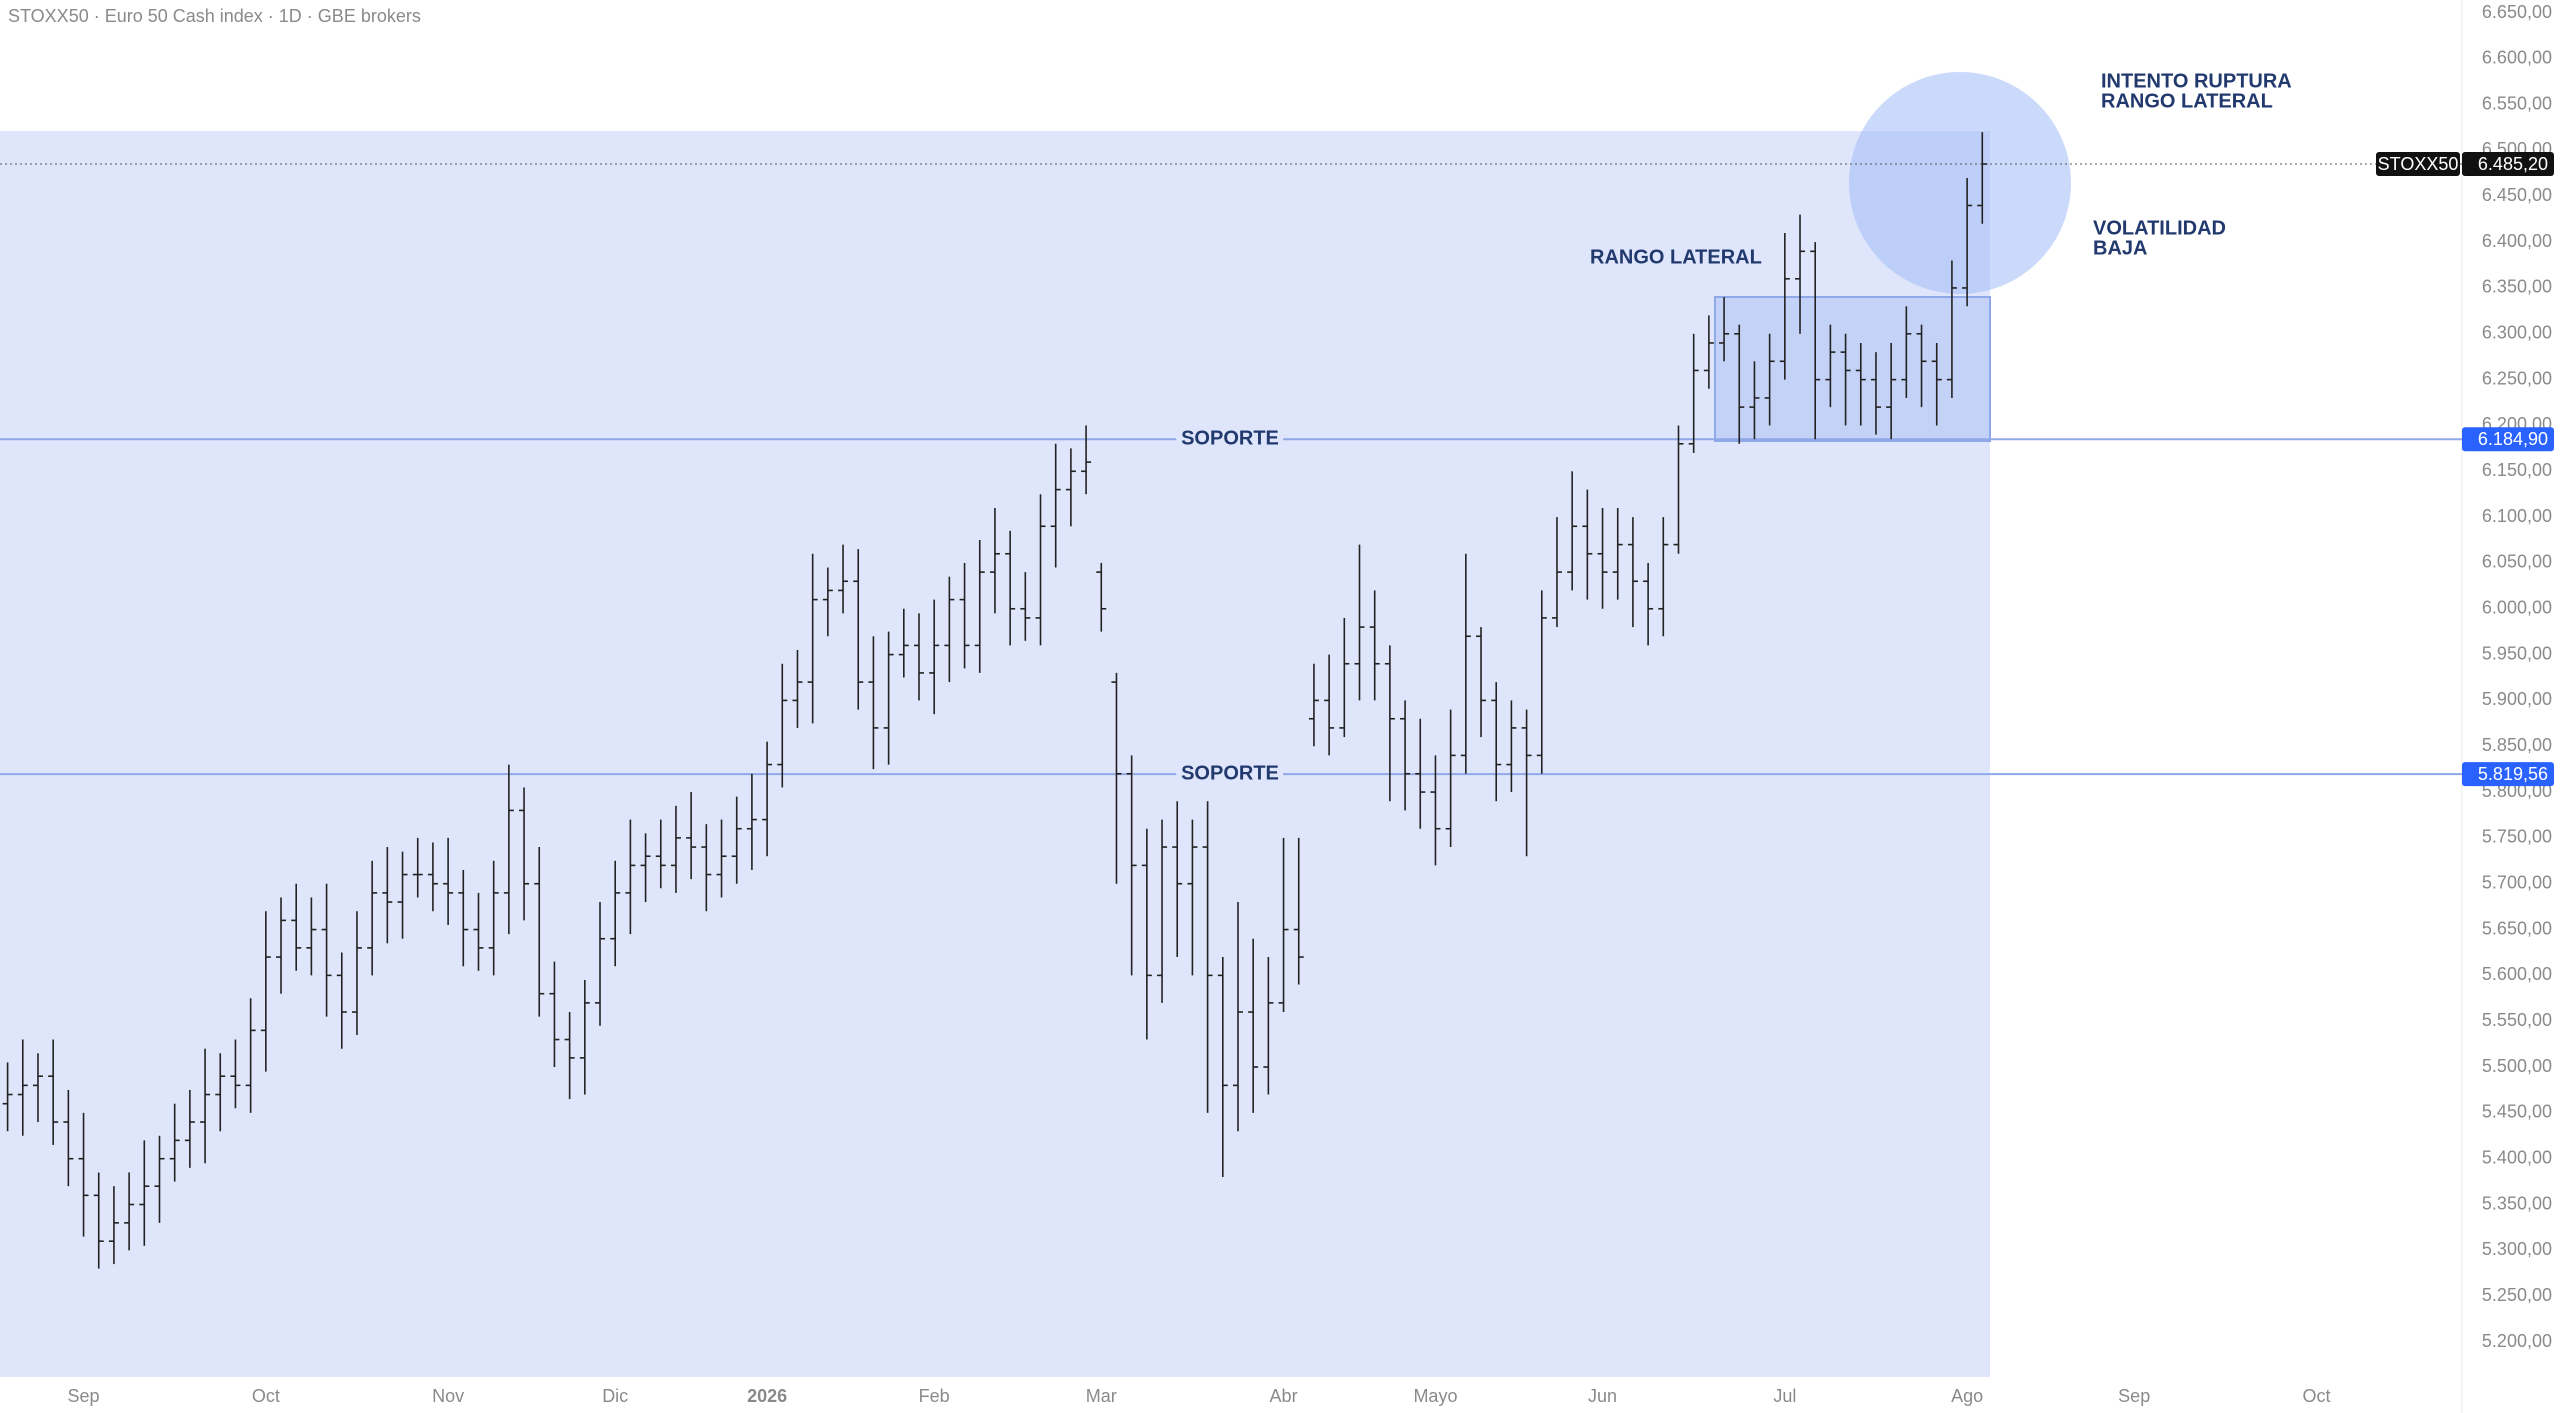 Image resolution: width=2560 pixels, height=1413 pixels. What do you see at coordinates (2517, 1066) in the screenshot?
I see `y-tick-label: 5.500,00` at bounding box center [2517, 1066].